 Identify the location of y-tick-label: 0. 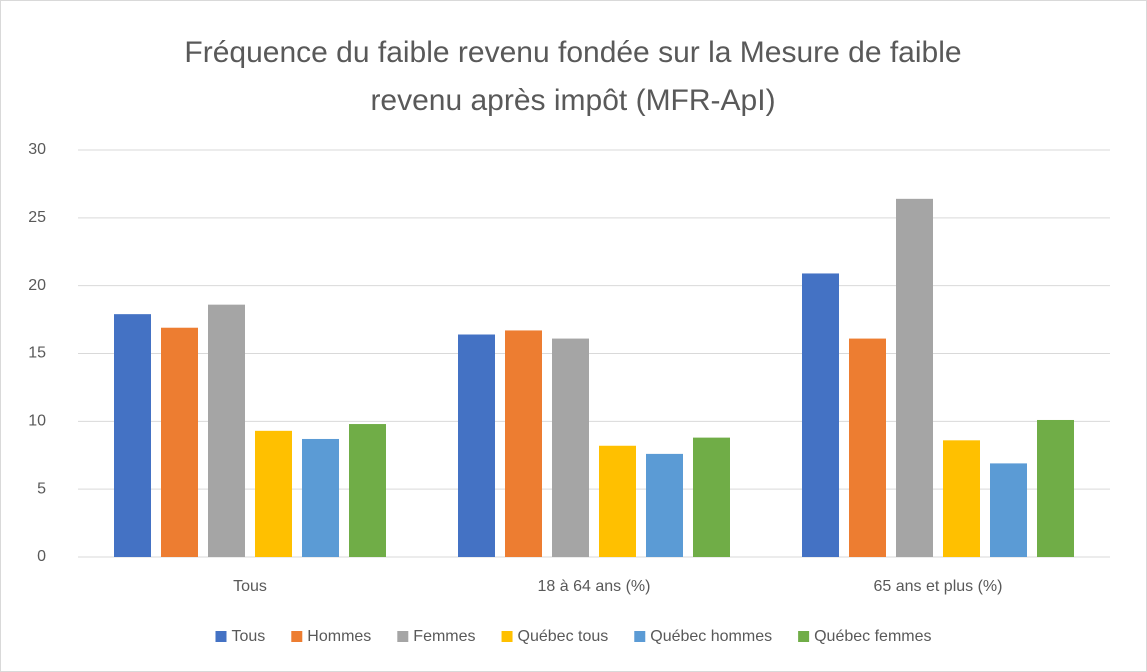
(41, 556).